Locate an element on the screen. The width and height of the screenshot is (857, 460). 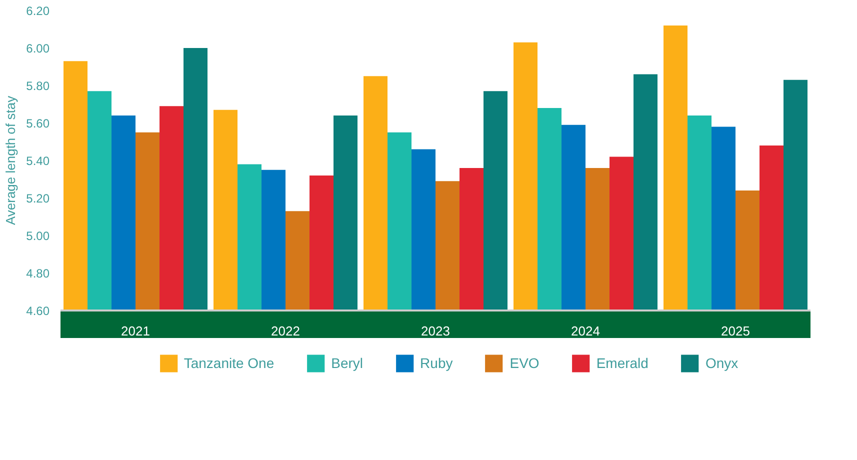
y-tick-label: 6.00 is located at coordinates (38, 49).